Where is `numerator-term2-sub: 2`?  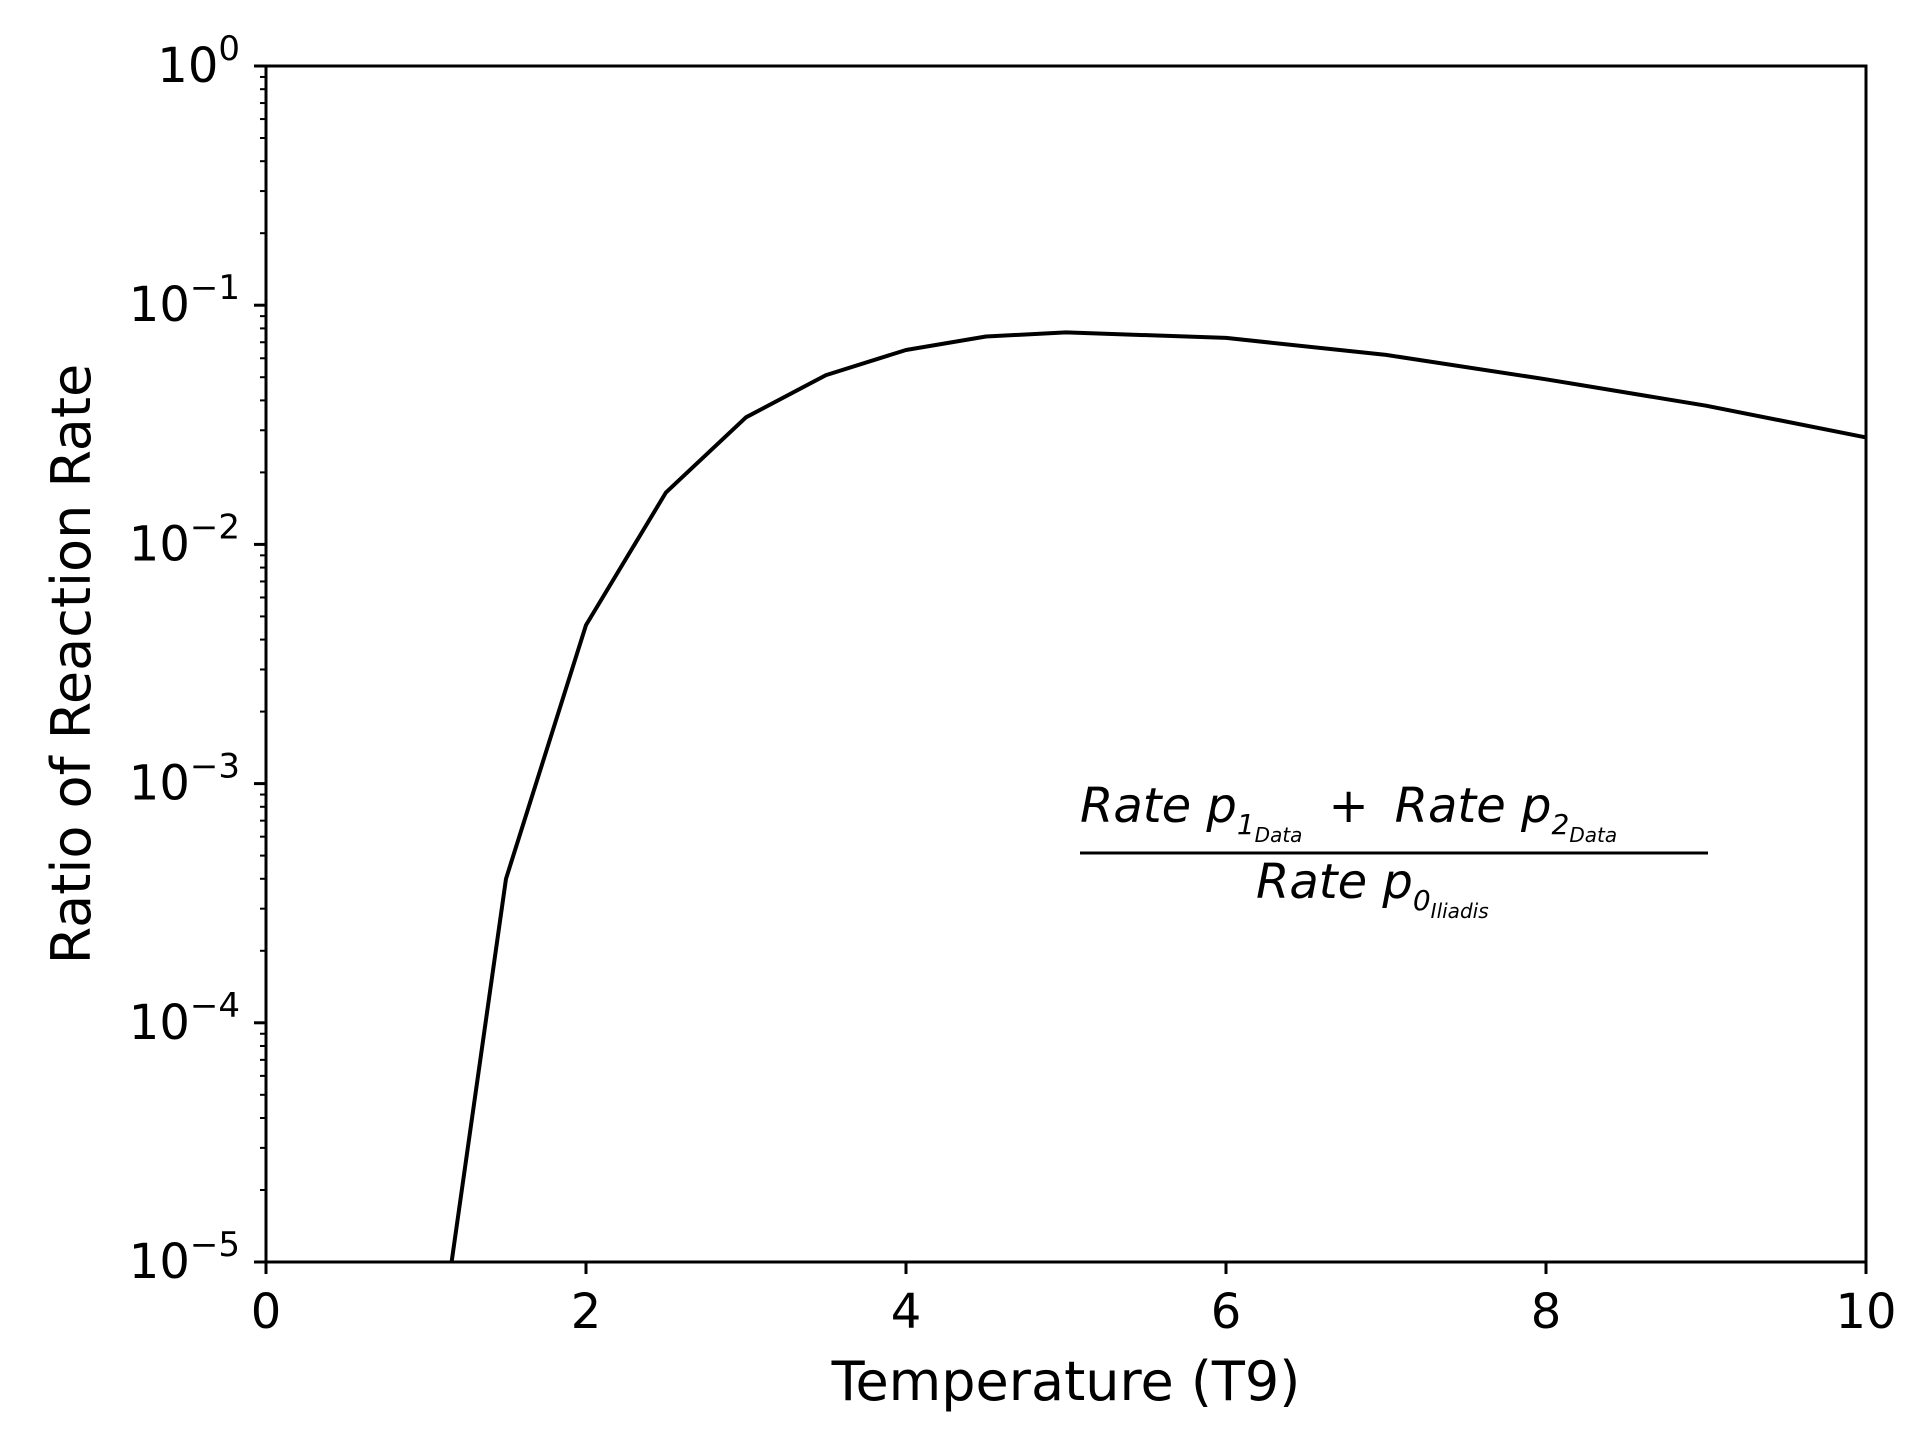 numerator-term2-sub: 2 is located at coordinates (1561, 824).